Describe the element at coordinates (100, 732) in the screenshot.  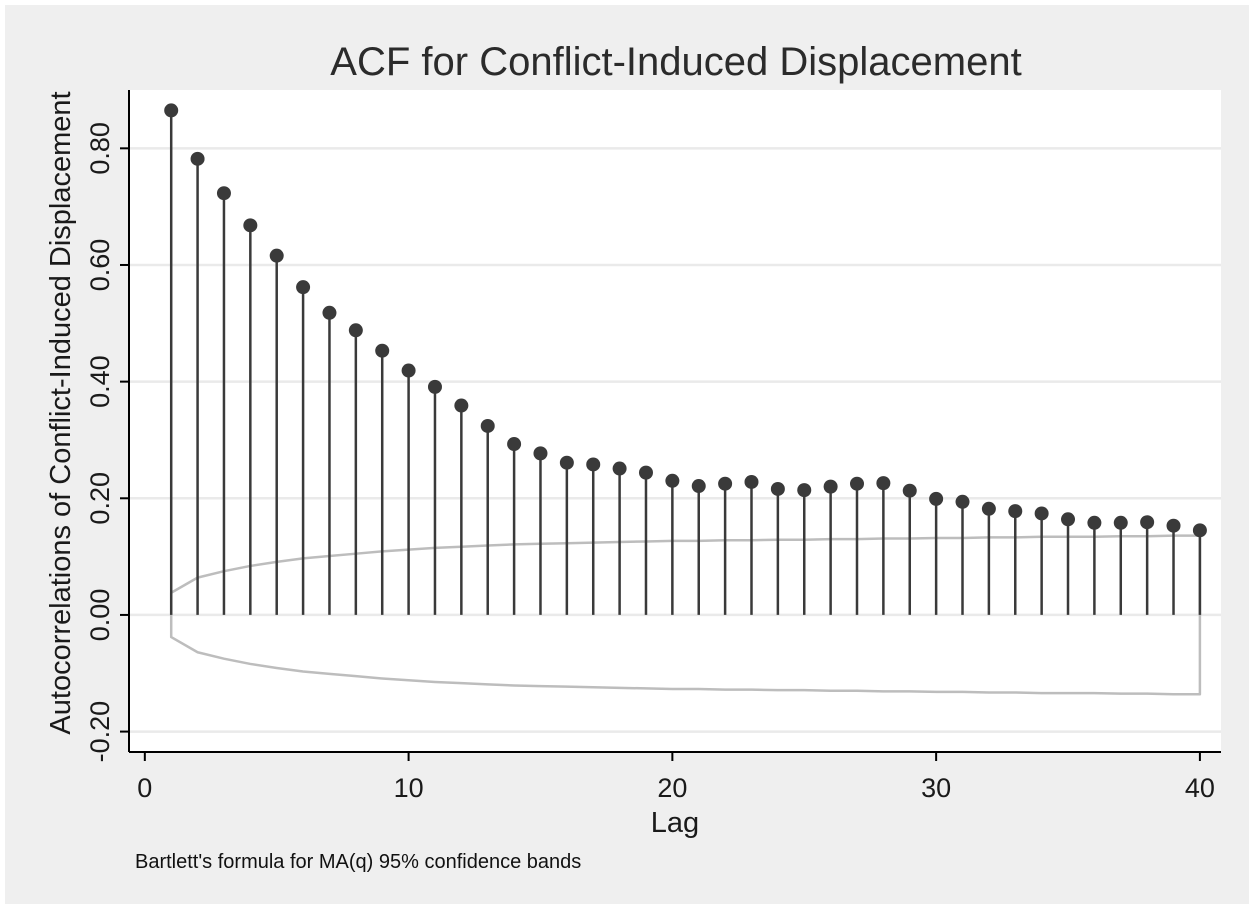
I see `y-tick-label: -0.20` at that location.